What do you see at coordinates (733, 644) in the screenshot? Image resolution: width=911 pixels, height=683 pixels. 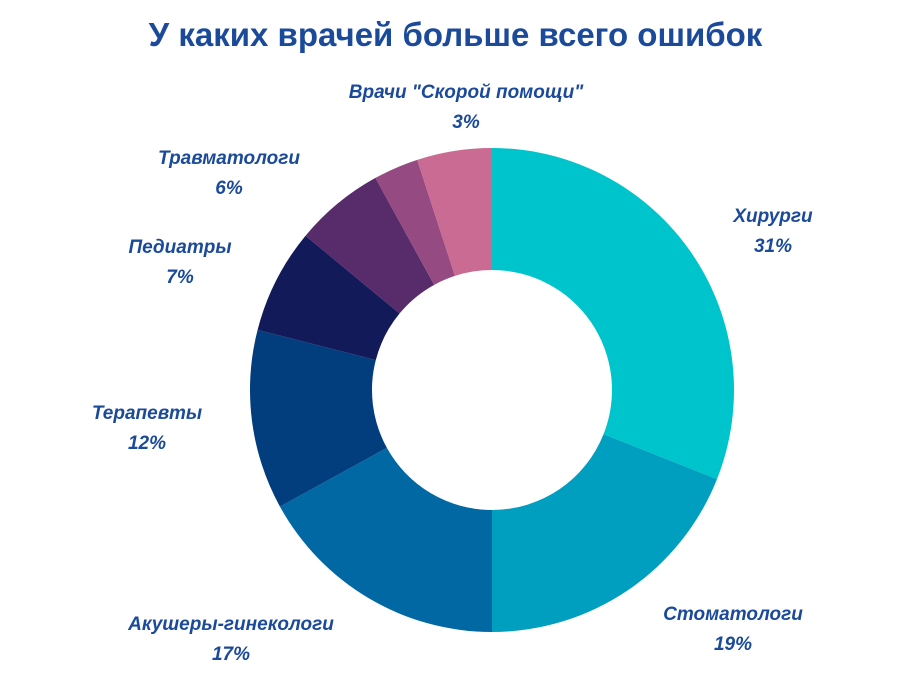 I see `slice-value-label: 19%` at bounding box center [733, 644].